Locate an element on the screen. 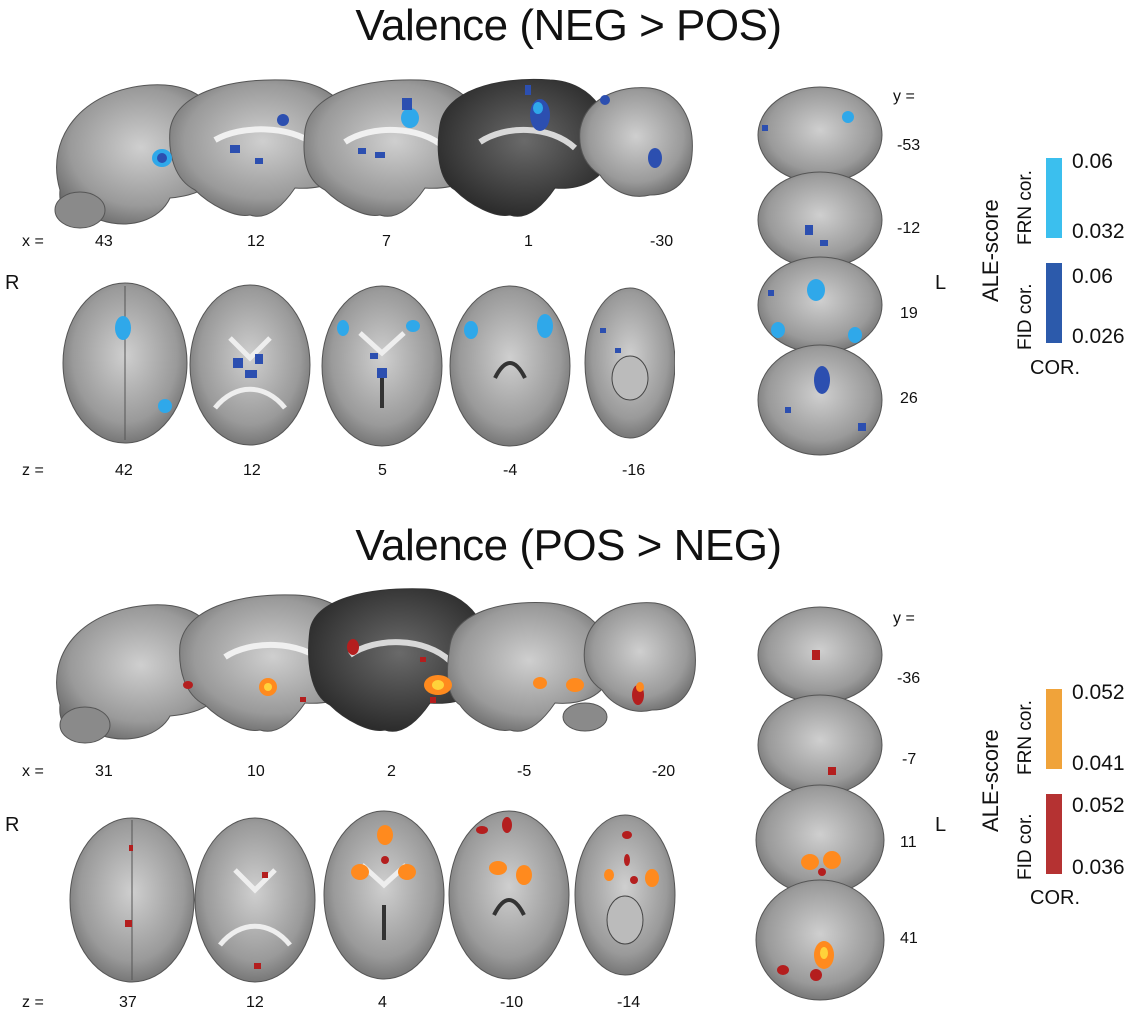 The height and width of the screenshot is (1025, 1137). coronal-slice-label: 41 is located at coordinates (909, 938).